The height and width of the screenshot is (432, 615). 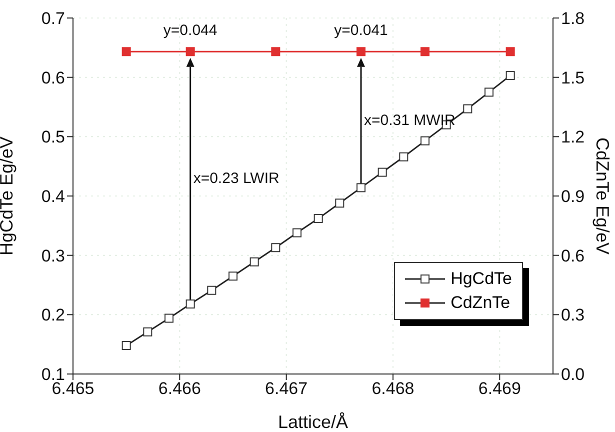 What do you see at coordinates (313, 422) in the screenshot?
I see `x-axis-title: Lattice/Å` at bounding box center [313, 422].